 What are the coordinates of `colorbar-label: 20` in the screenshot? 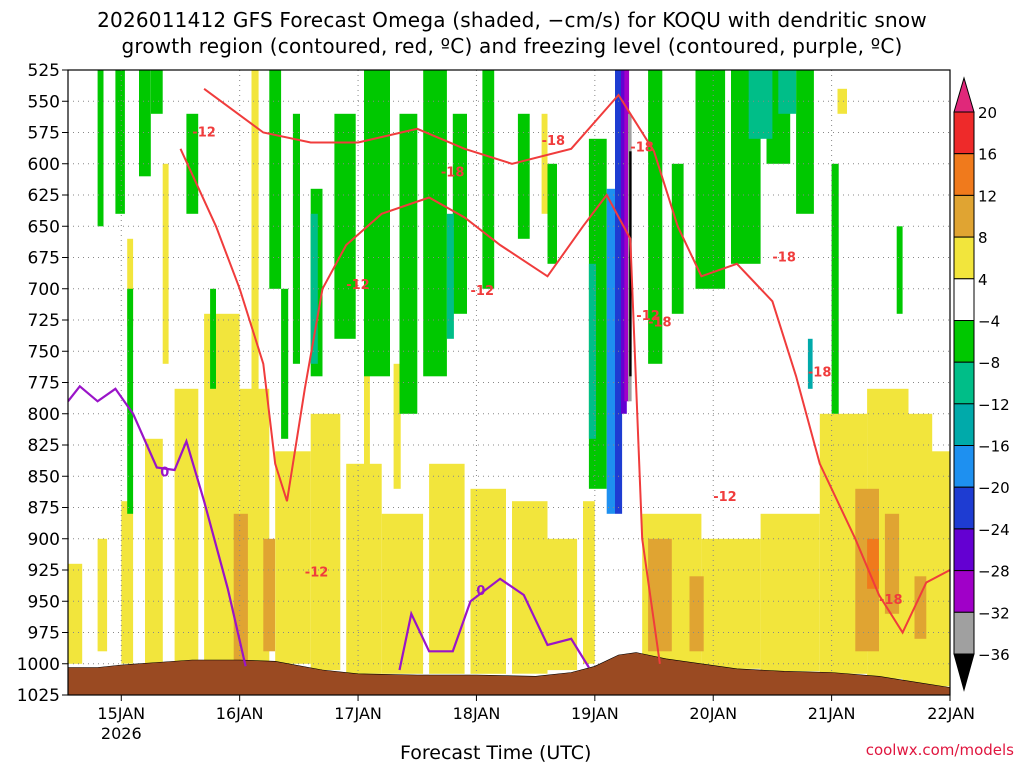 It's located at (987, 113).